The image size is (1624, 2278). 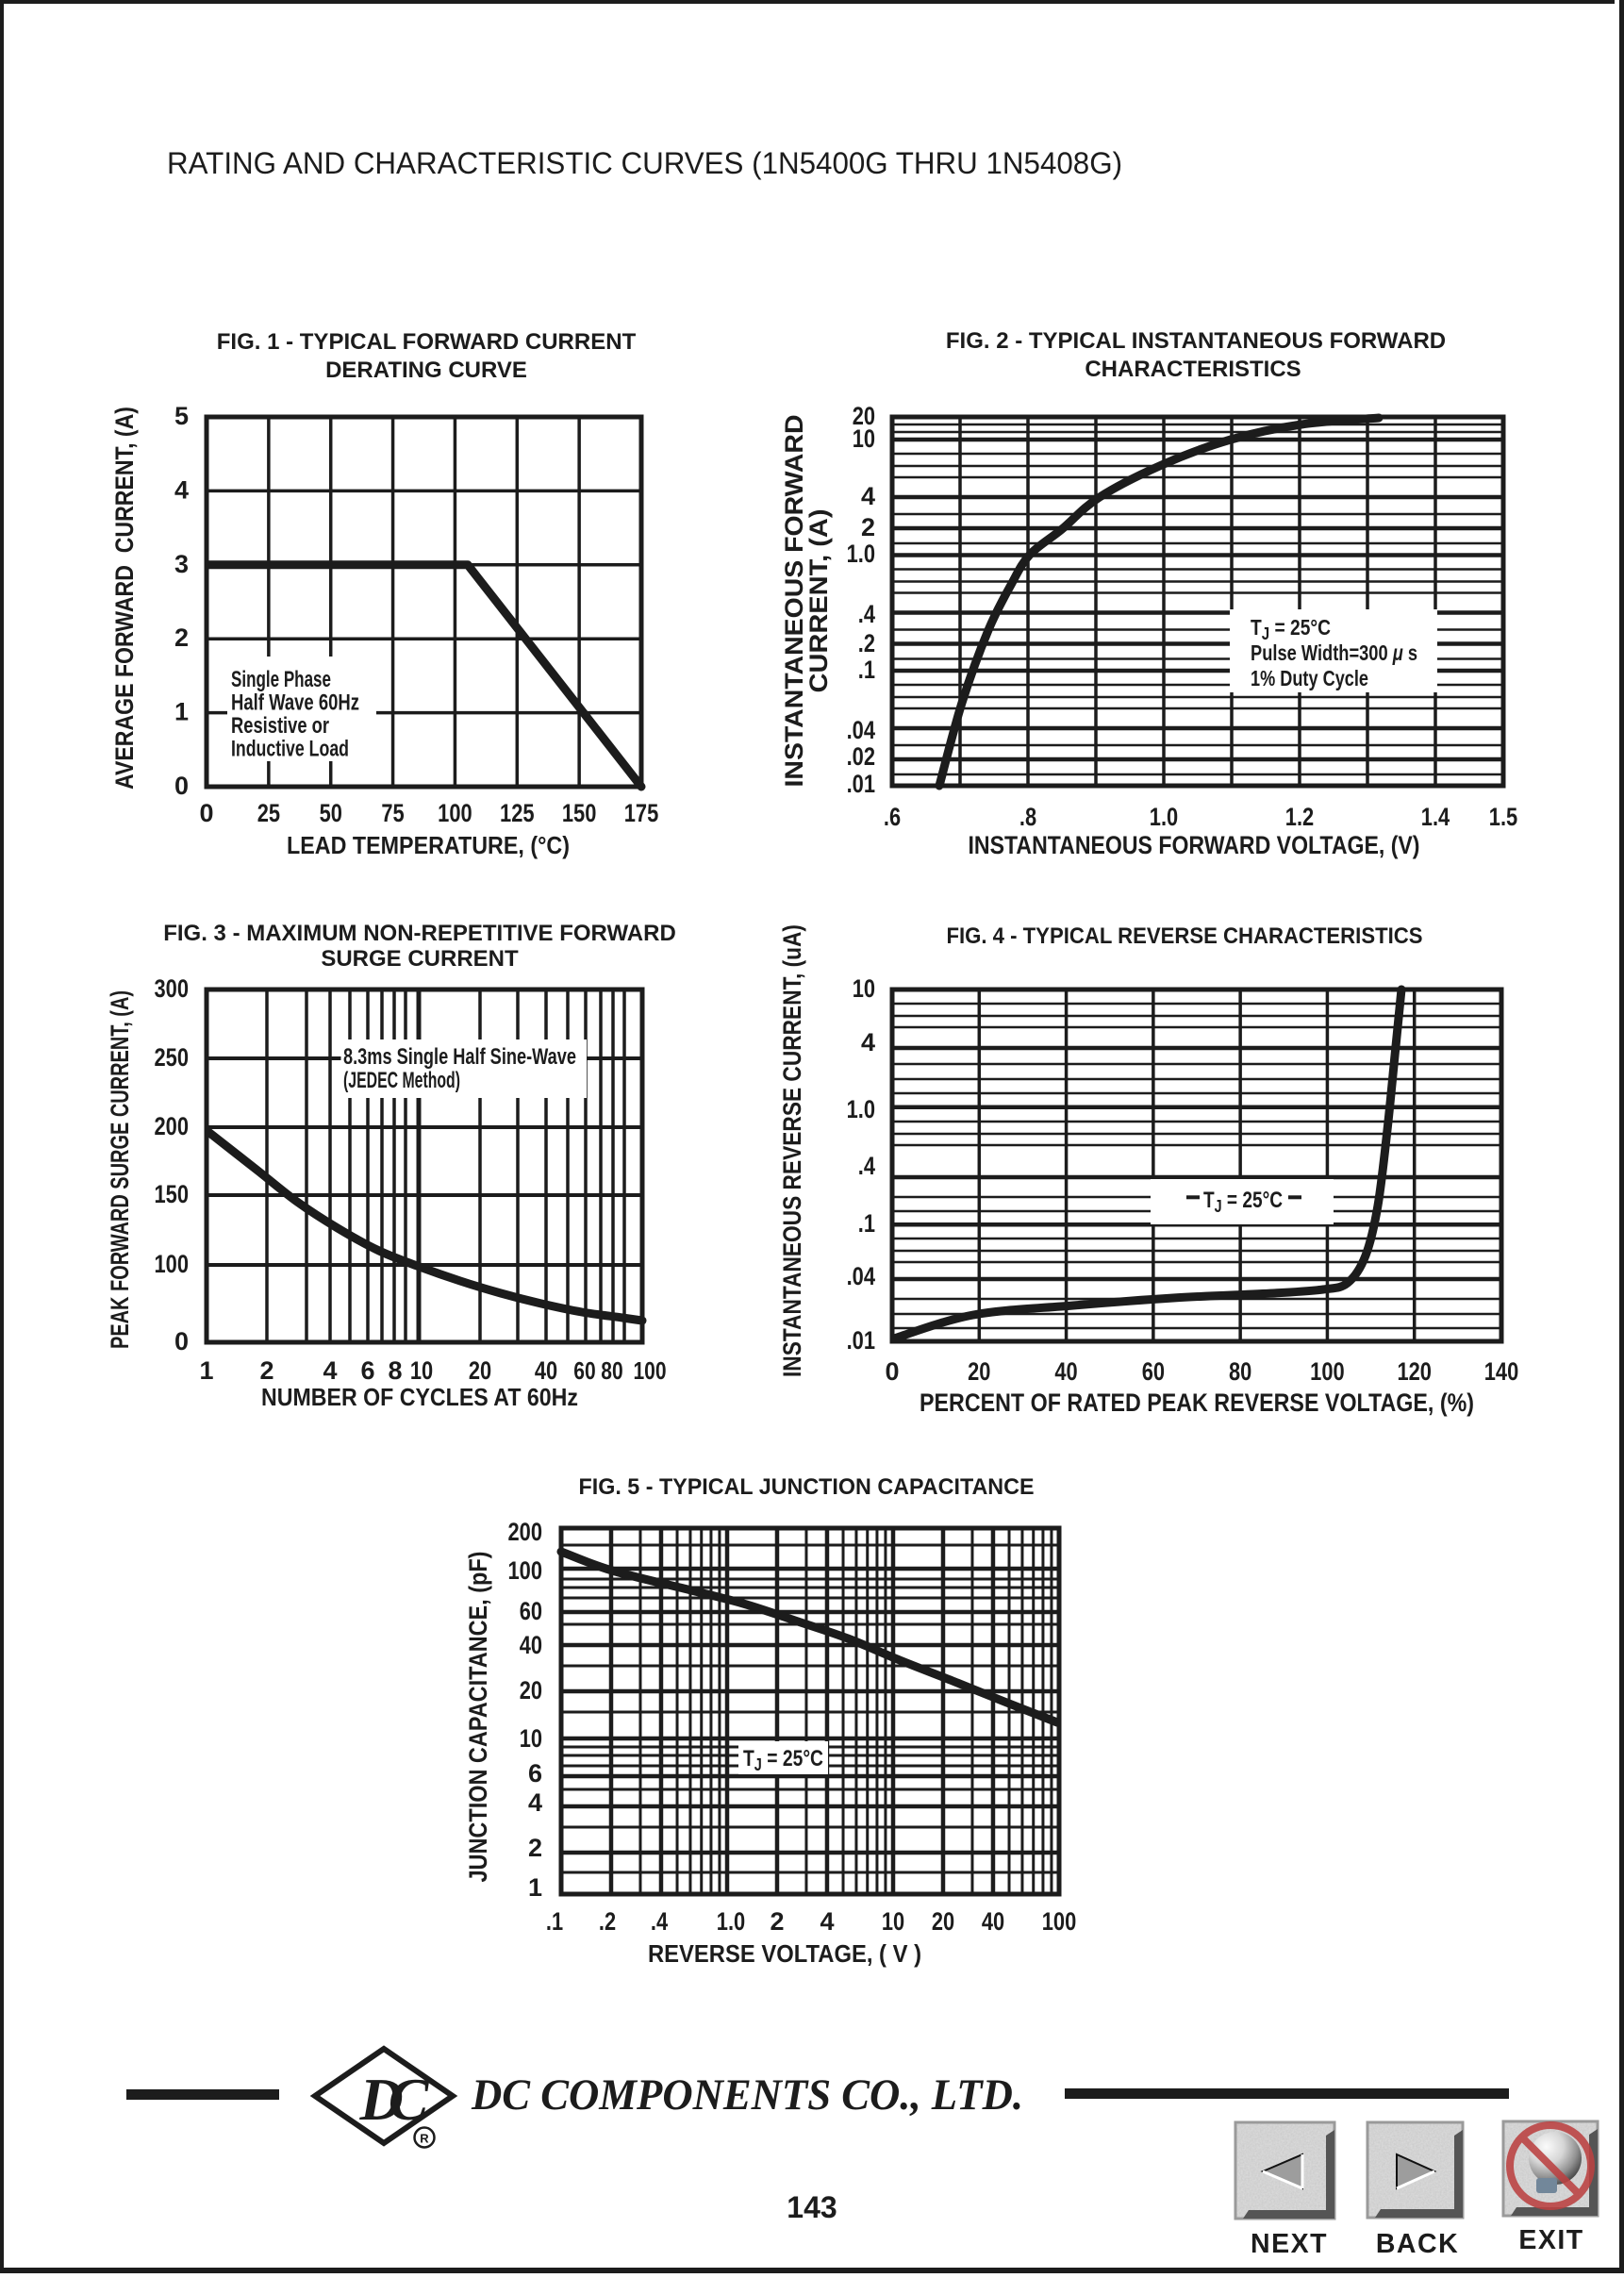 I want to click on svg-text: 143, so click(x=812, y=2207).